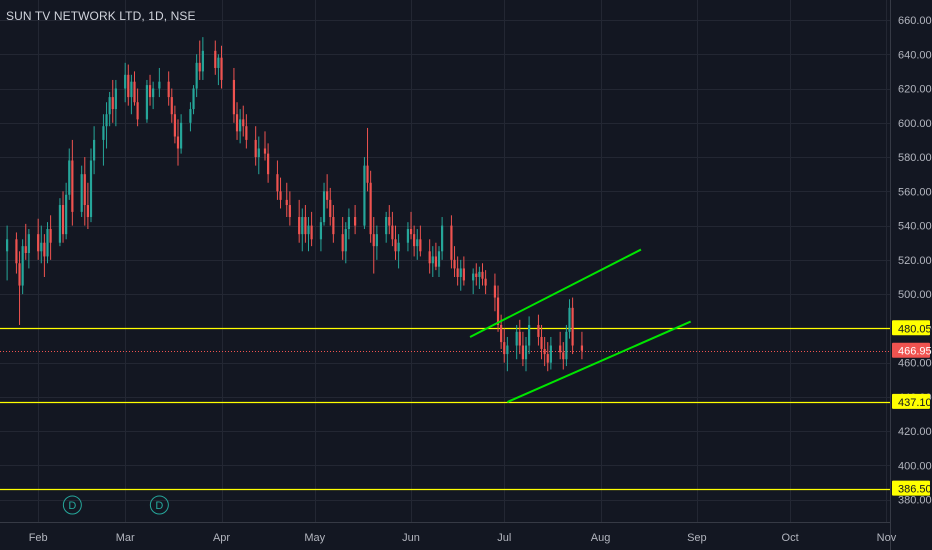 The width and height of the screenshot is (932, 550). I want to click on price-tick-label: 500.00, so click(915, 295).